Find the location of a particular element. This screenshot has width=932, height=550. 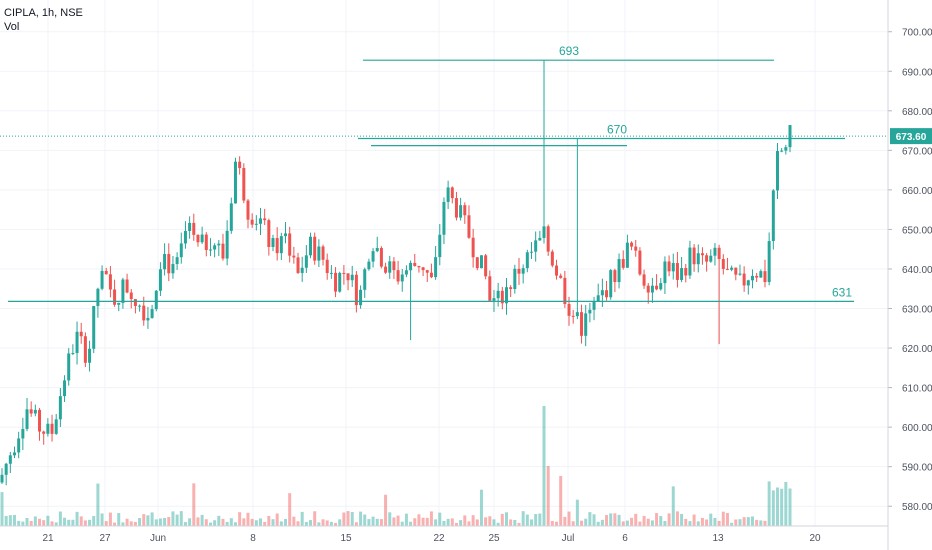

time-tick-label: 21 is located at coordinates (48, 538).